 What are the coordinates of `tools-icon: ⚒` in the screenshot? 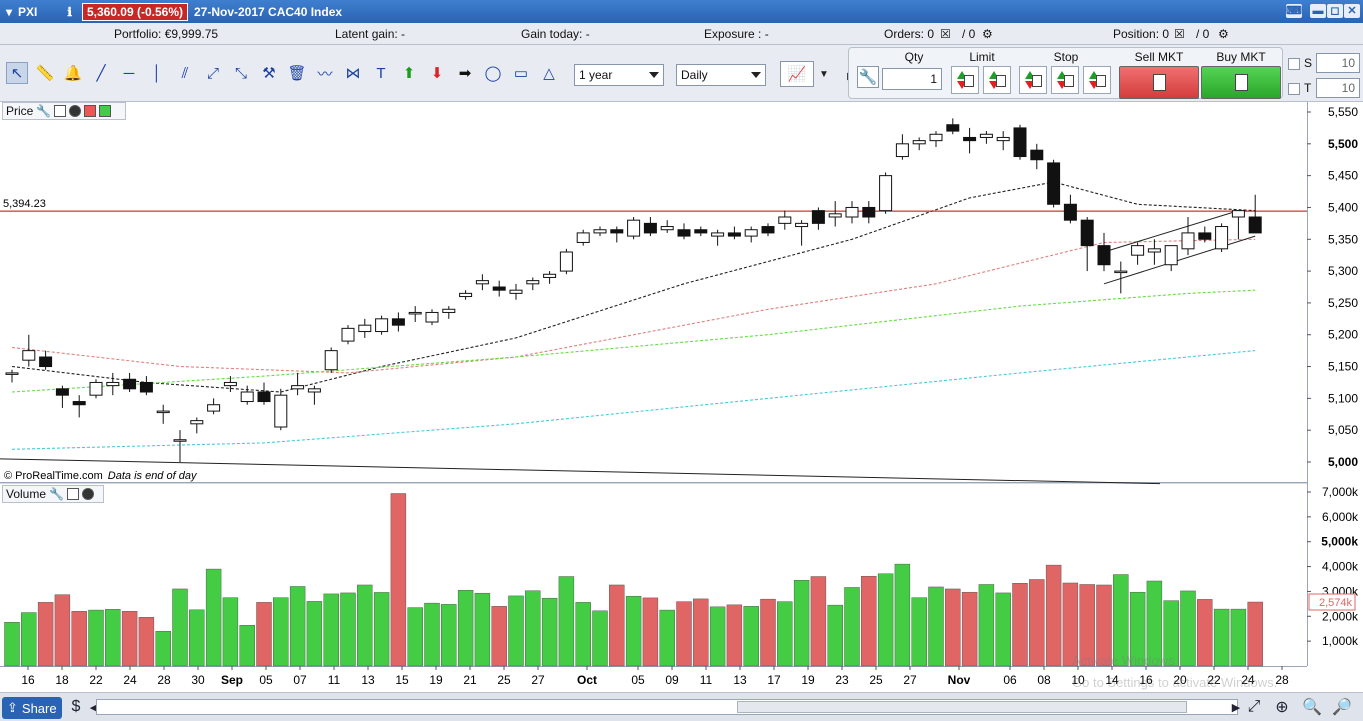 It's located at (269, 73).